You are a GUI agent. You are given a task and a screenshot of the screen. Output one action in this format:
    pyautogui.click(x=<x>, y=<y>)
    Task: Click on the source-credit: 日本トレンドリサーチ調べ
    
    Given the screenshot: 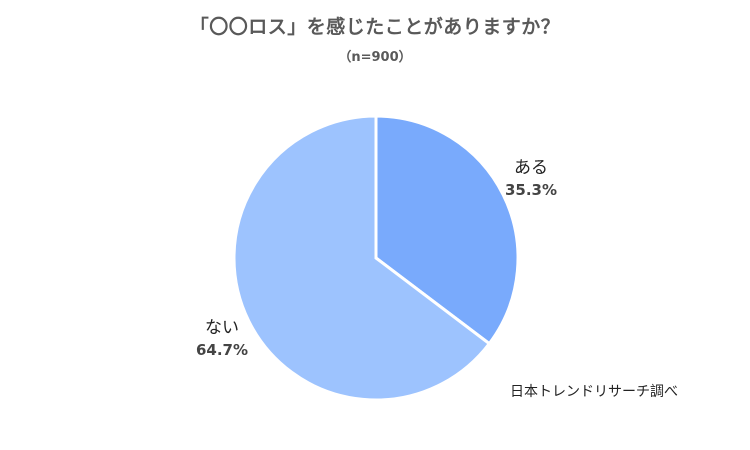 What is the action you would take?
    pyautogui.click(x=594, y=392)
    